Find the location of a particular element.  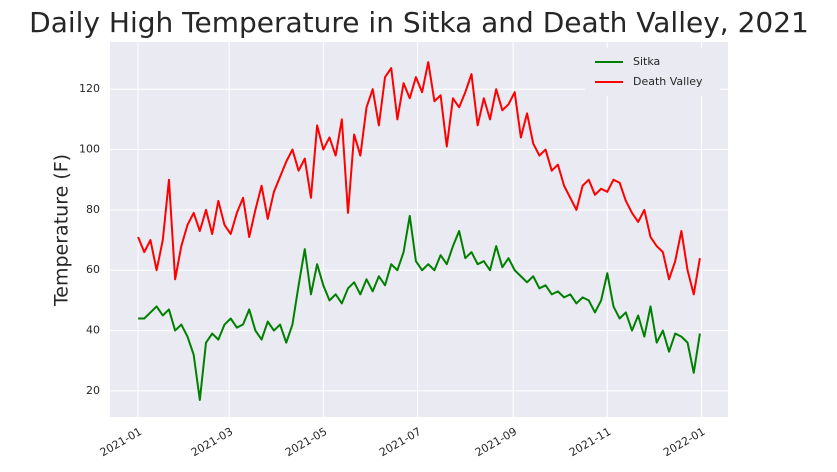

y-tick-label: 100 is located at coordinates (89, 149).